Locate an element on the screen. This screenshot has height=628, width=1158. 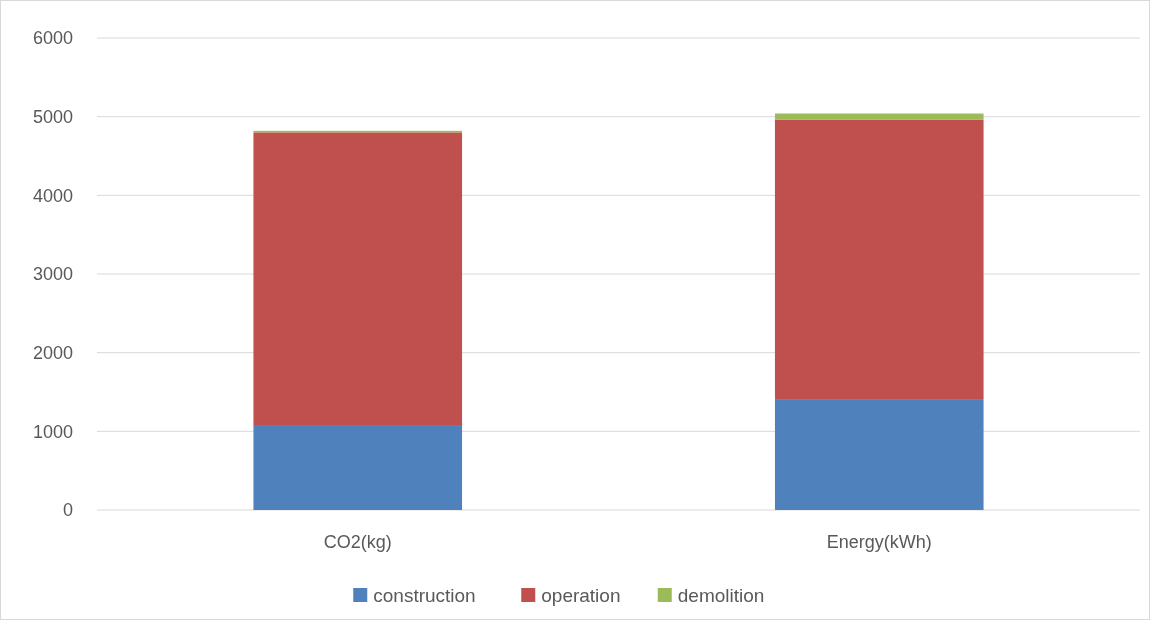
x-tick-label: CO2(kg) is located at coordinates (357, 542).